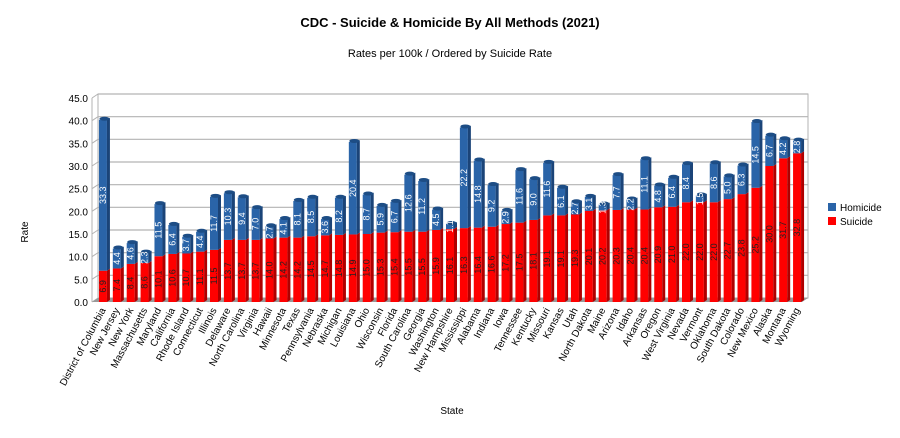 This screenshot has width=900, height=438. I want to click on y-tick-label: 25.0, so click(79, 190).